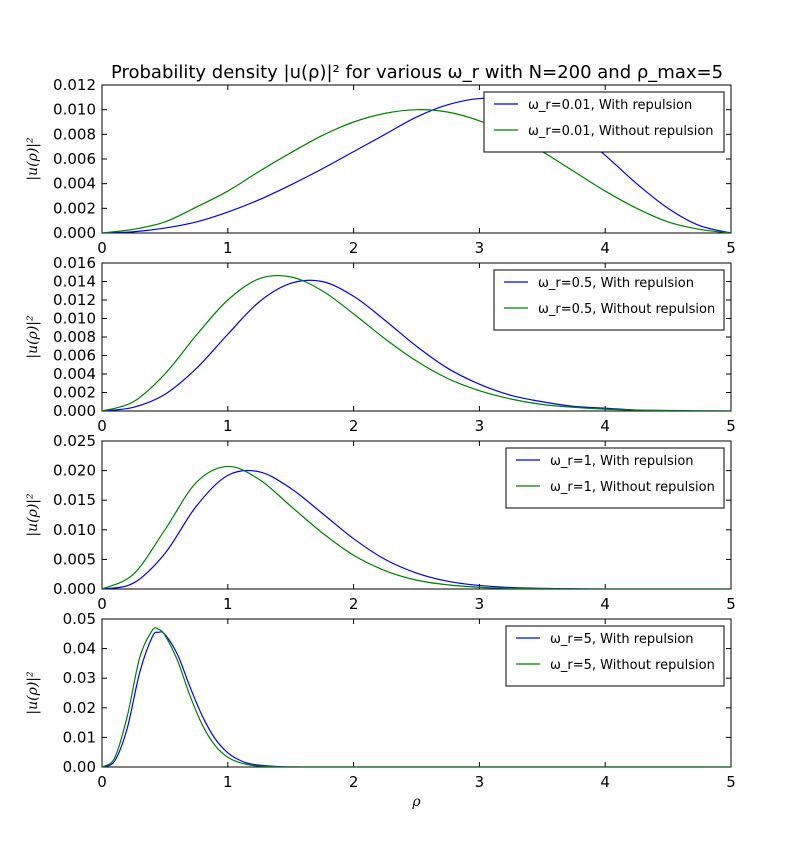 The image size is (812, 852). What do you see at coordinates (79, 708) in the screenshot?
I see `y-tick-label: 0.02` at bounding box center [79, 708].